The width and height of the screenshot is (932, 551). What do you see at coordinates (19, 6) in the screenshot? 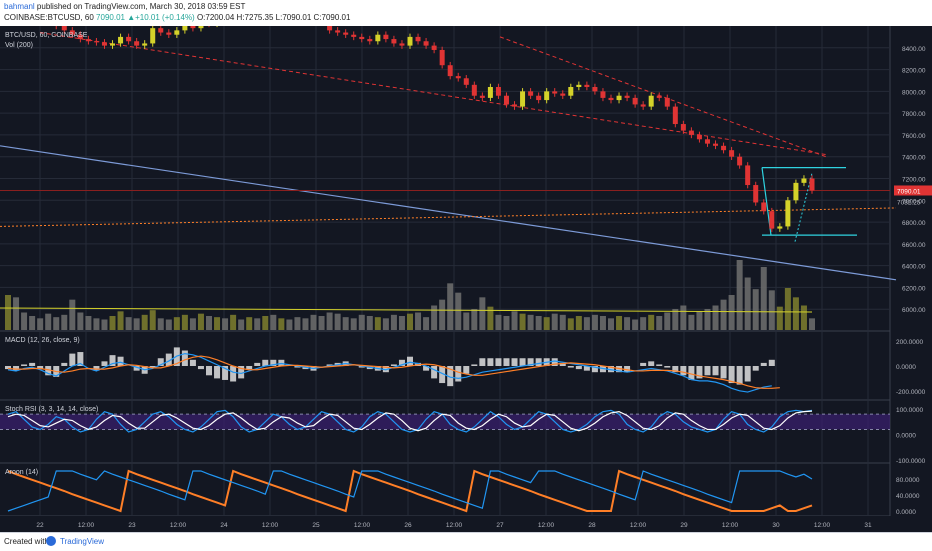
I see `author-link: bahmanl` at bounding box center [19, 6].